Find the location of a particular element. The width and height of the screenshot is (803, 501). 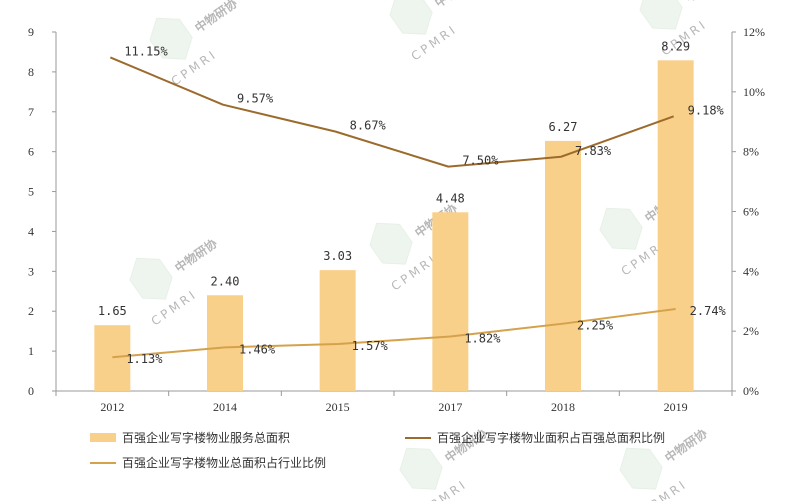

left-tick-label: 8 is located at coordinates (31, 72).